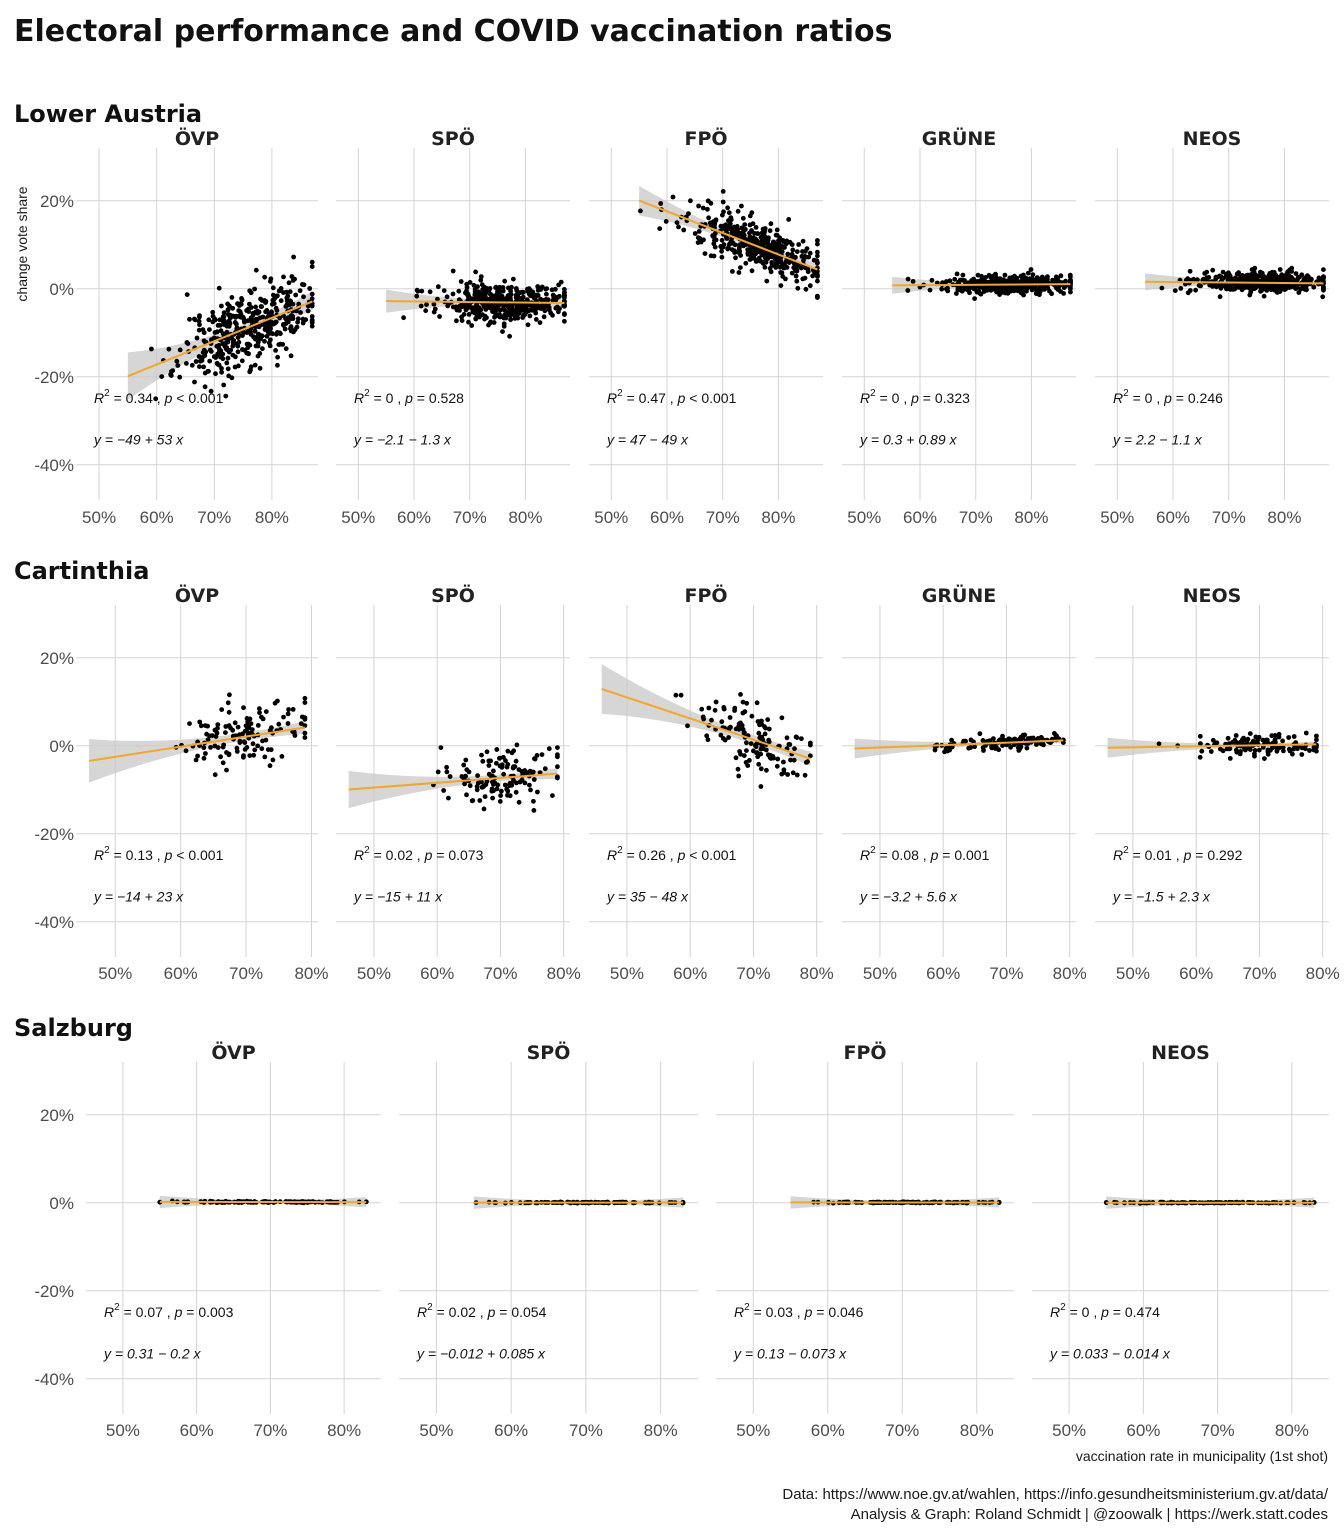 The height and width of the screenshot is (1536, 1344). Describe the element at coordinates (419, 854) in the screenshot. I see `r-squared-label: R2 = 0.02 , p = 0.073` at that location.